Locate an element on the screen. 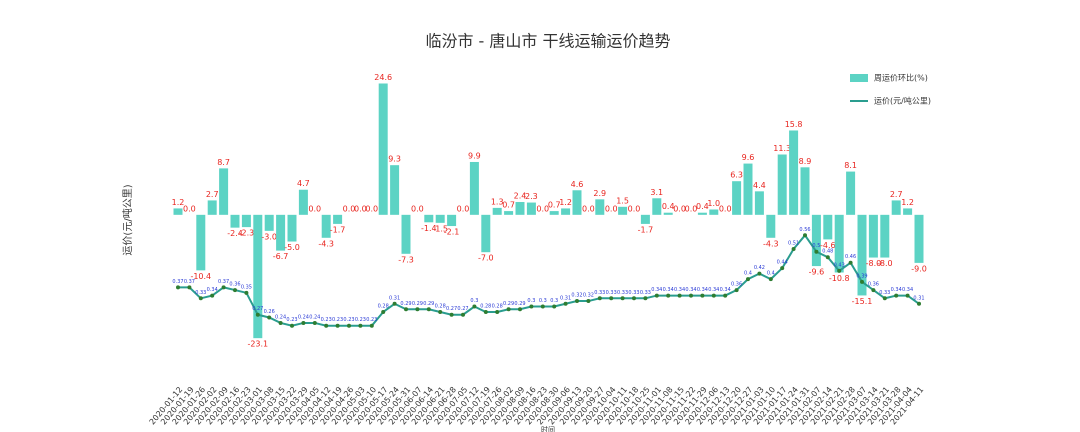  bar-value-label: 1.2 is located at coordinates (907, 202).